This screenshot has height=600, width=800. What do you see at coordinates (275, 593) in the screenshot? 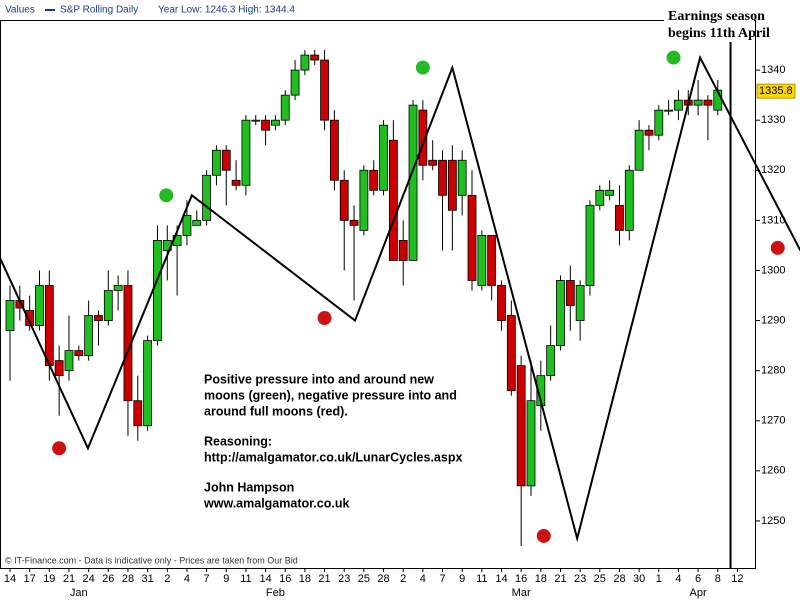
I see `month-label: Feb` at bounding box center [275, 593].